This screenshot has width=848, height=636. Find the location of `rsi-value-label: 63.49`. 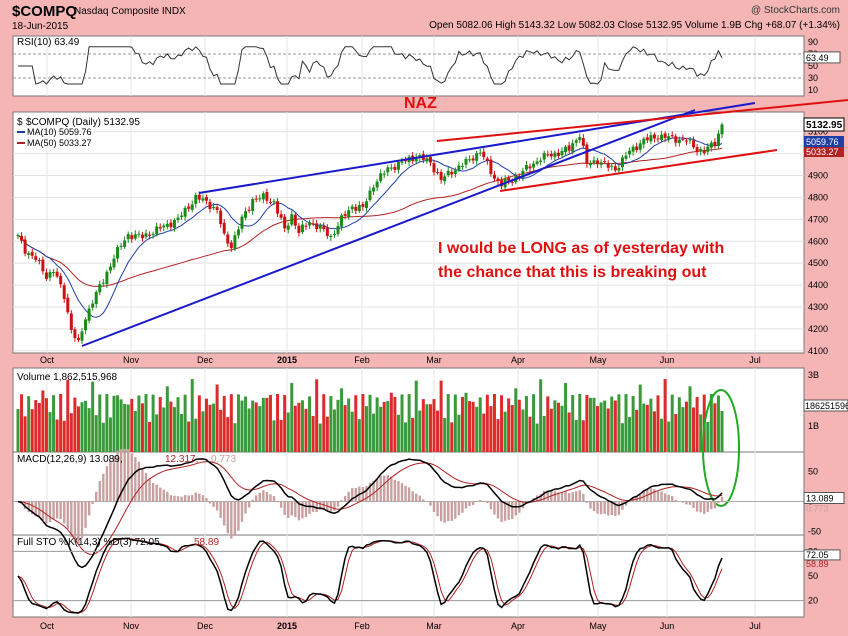

rsi-value-label: 63.49 is located at coordinates (817, 58).